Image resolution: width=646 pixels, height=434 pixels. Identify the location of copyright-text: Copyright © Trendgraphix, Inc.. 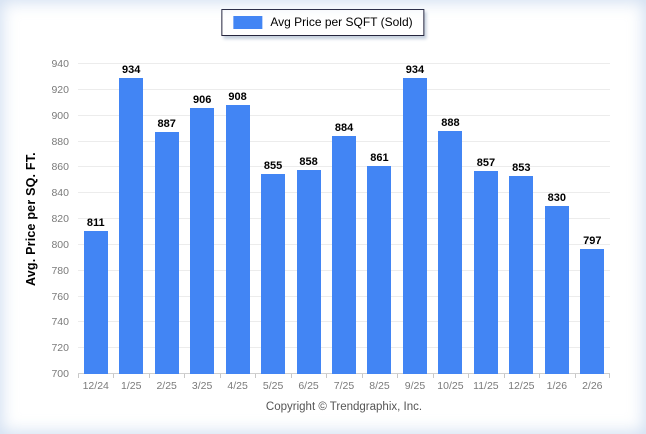
(344, 407).